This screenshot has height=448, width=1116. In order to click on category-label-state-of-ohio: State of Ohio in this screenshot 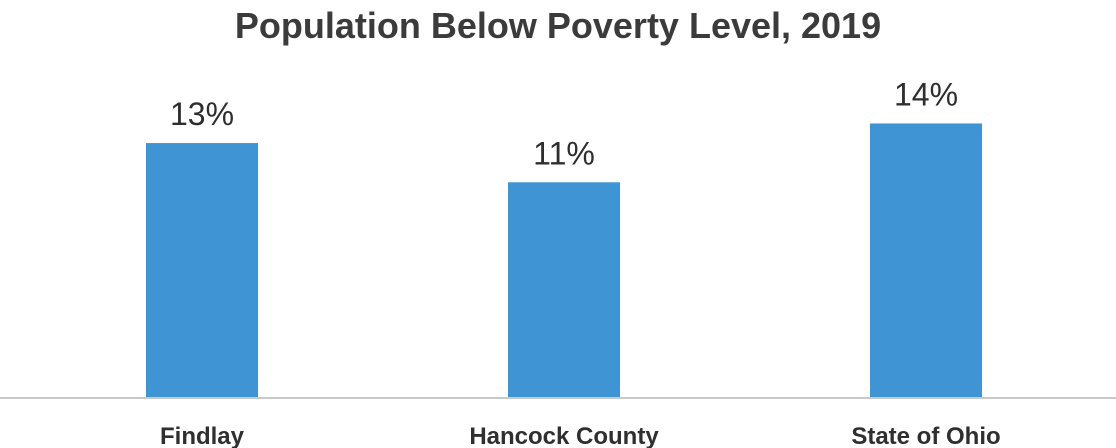, I will do `click(925, 435)`.